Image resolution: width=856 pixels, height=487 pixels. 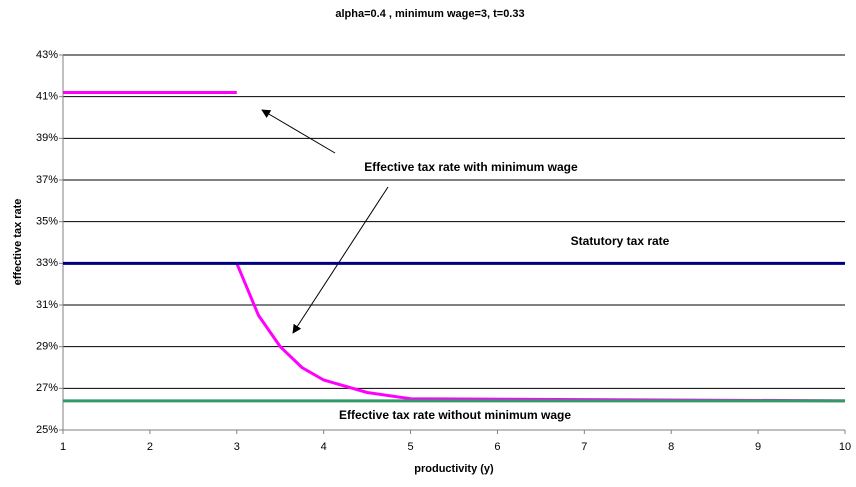 What do you see at coordinates (497, 447) in the screenshot?
I see `x-tick-label: 6` at bounding box center [497, 447].